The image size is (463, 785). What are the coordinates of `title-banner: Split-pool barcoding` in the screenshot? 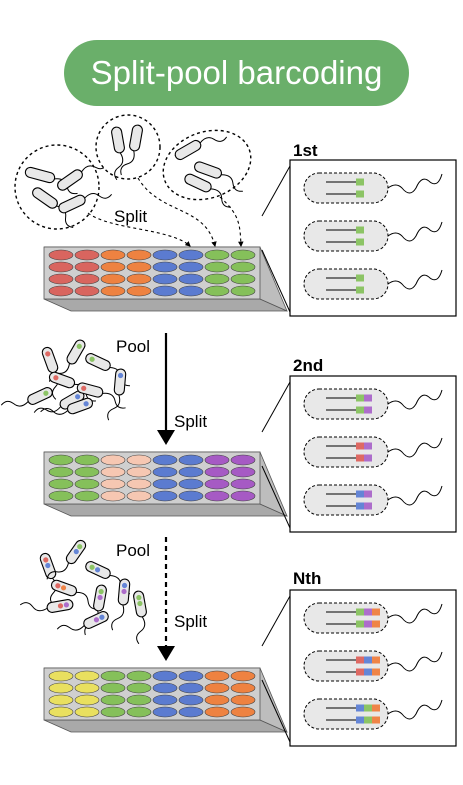 It's located at (236, 73).